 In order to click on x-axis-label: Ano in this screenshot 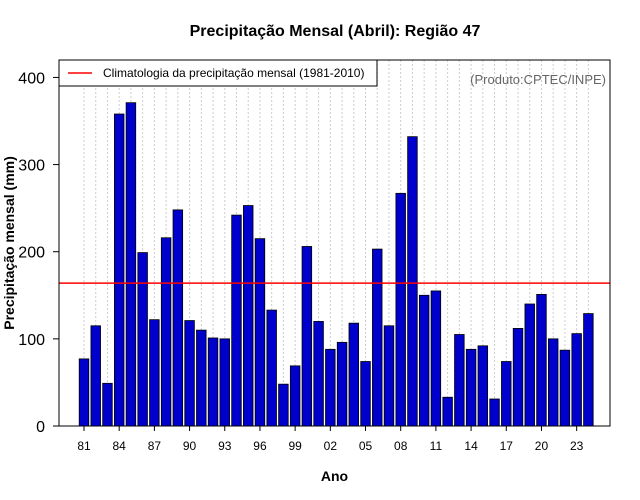, I will do `click(334, 476)`.